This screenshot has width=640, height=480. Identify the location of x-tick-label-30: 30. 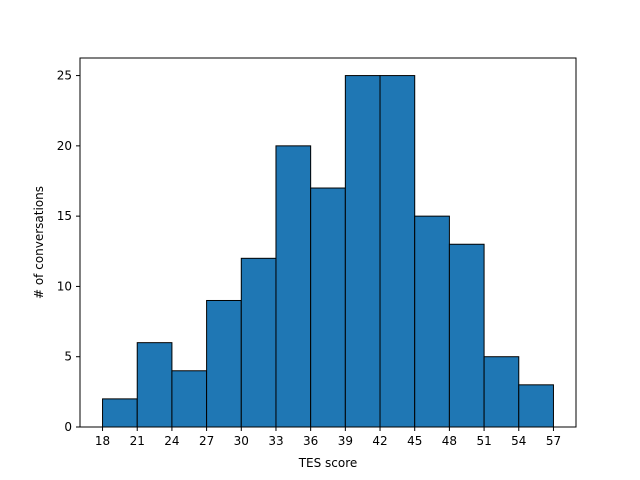
(241, 441).